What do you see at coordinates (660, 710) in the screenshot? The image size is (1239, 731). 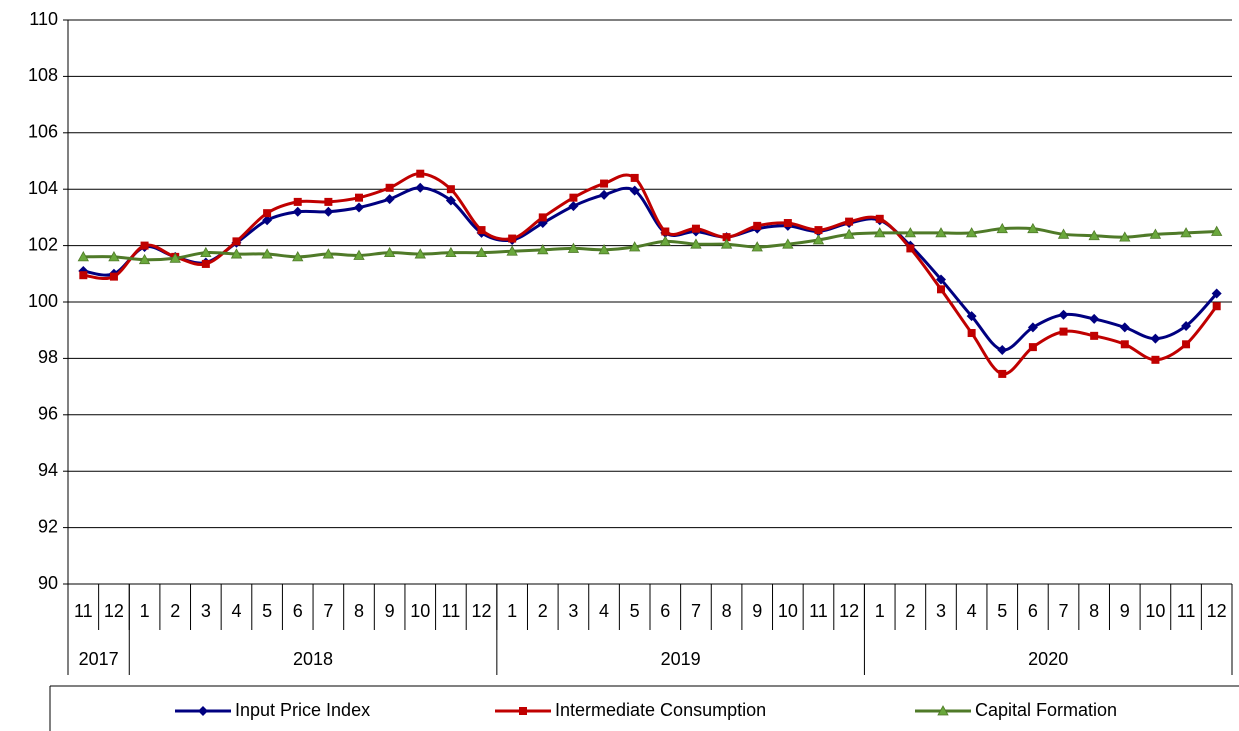 I see `legend-label: Intermediate Consumption` at bounding box center [660, 710].